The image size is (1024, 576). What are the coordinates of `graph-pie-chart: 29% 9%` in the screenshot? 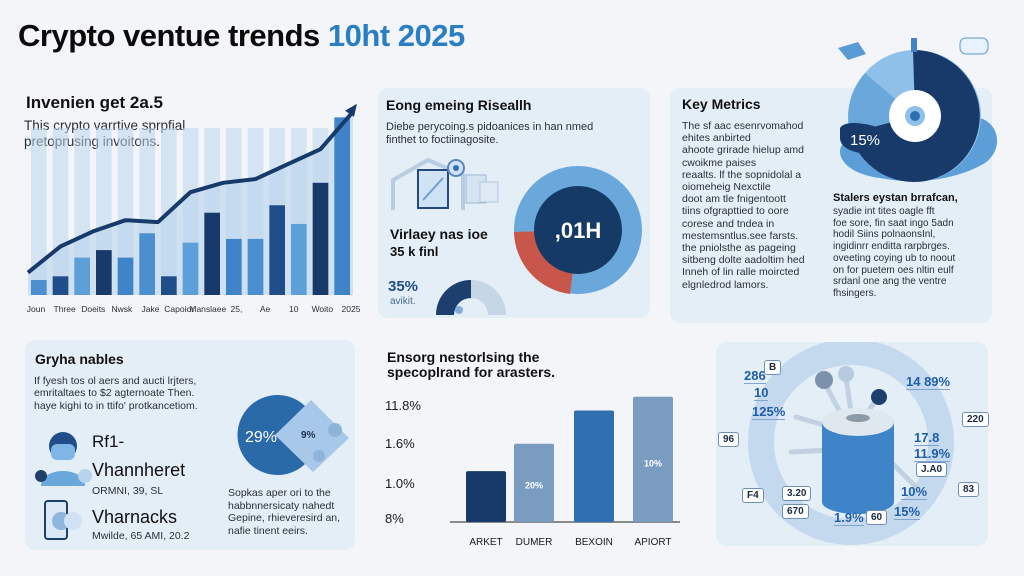 It's located at (293, 435).